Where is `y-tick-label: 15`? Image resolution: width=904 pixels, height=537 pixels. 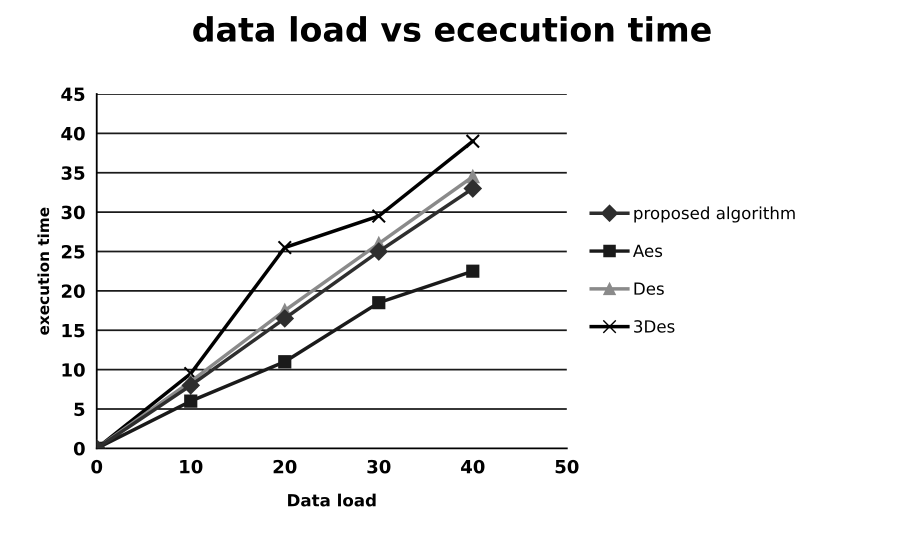 y-tick-label: 15 is located at coordinates (73, 331).